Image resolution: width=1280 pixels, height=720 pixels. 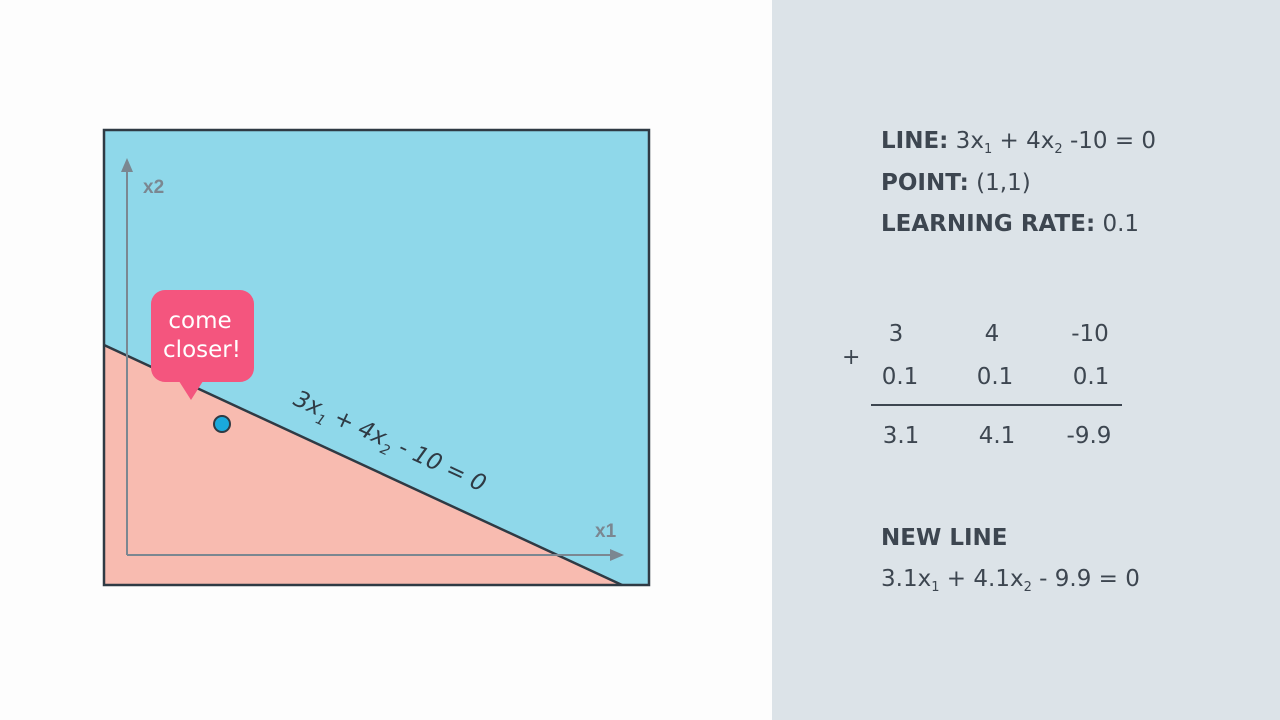 I want to click on point-value: (1,1), so click(x=999, y=183).